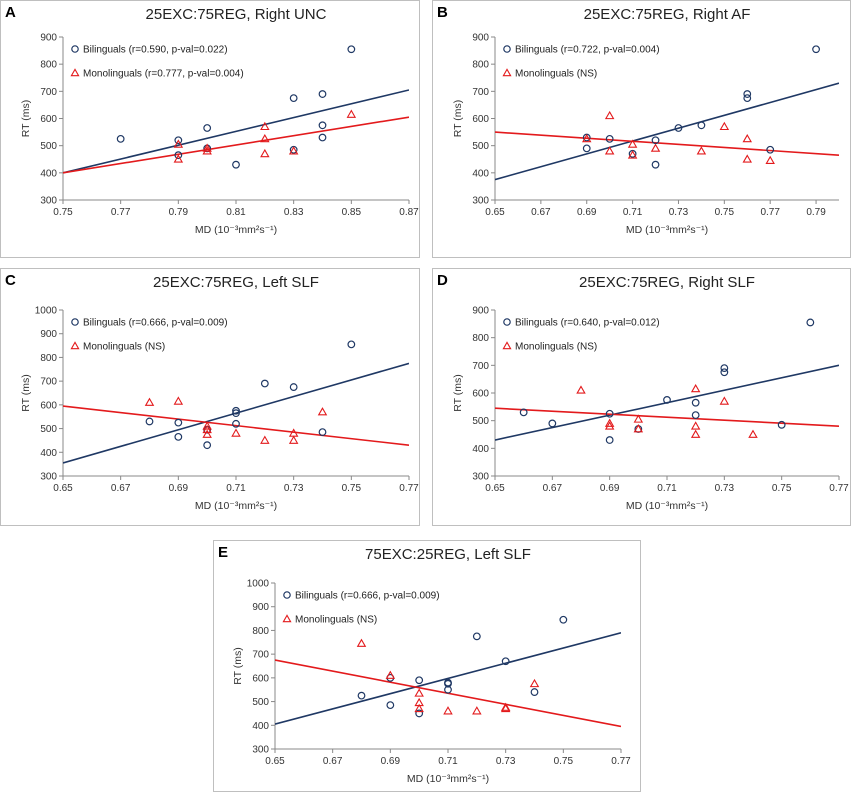 The image size is (851, 792). What do you see at coordinates (179, 488) in the screenshot?
I see `x-tick-label: 0.69` at bounding box center [179, 488].